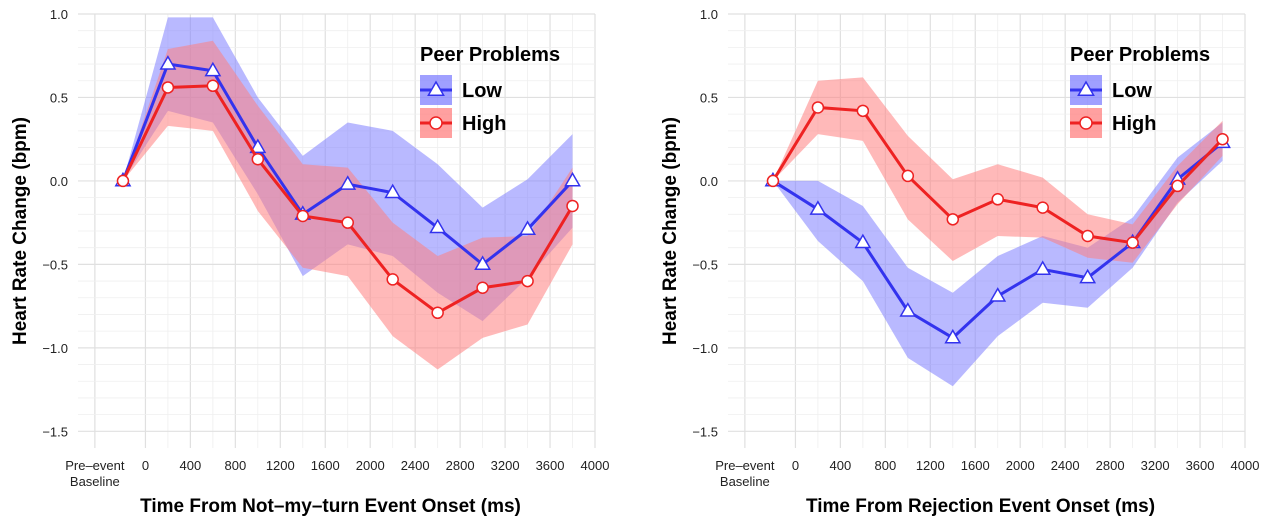 The image size is (1269, 519). I want to click on x-tick-label: 3600, so click(550, 465).